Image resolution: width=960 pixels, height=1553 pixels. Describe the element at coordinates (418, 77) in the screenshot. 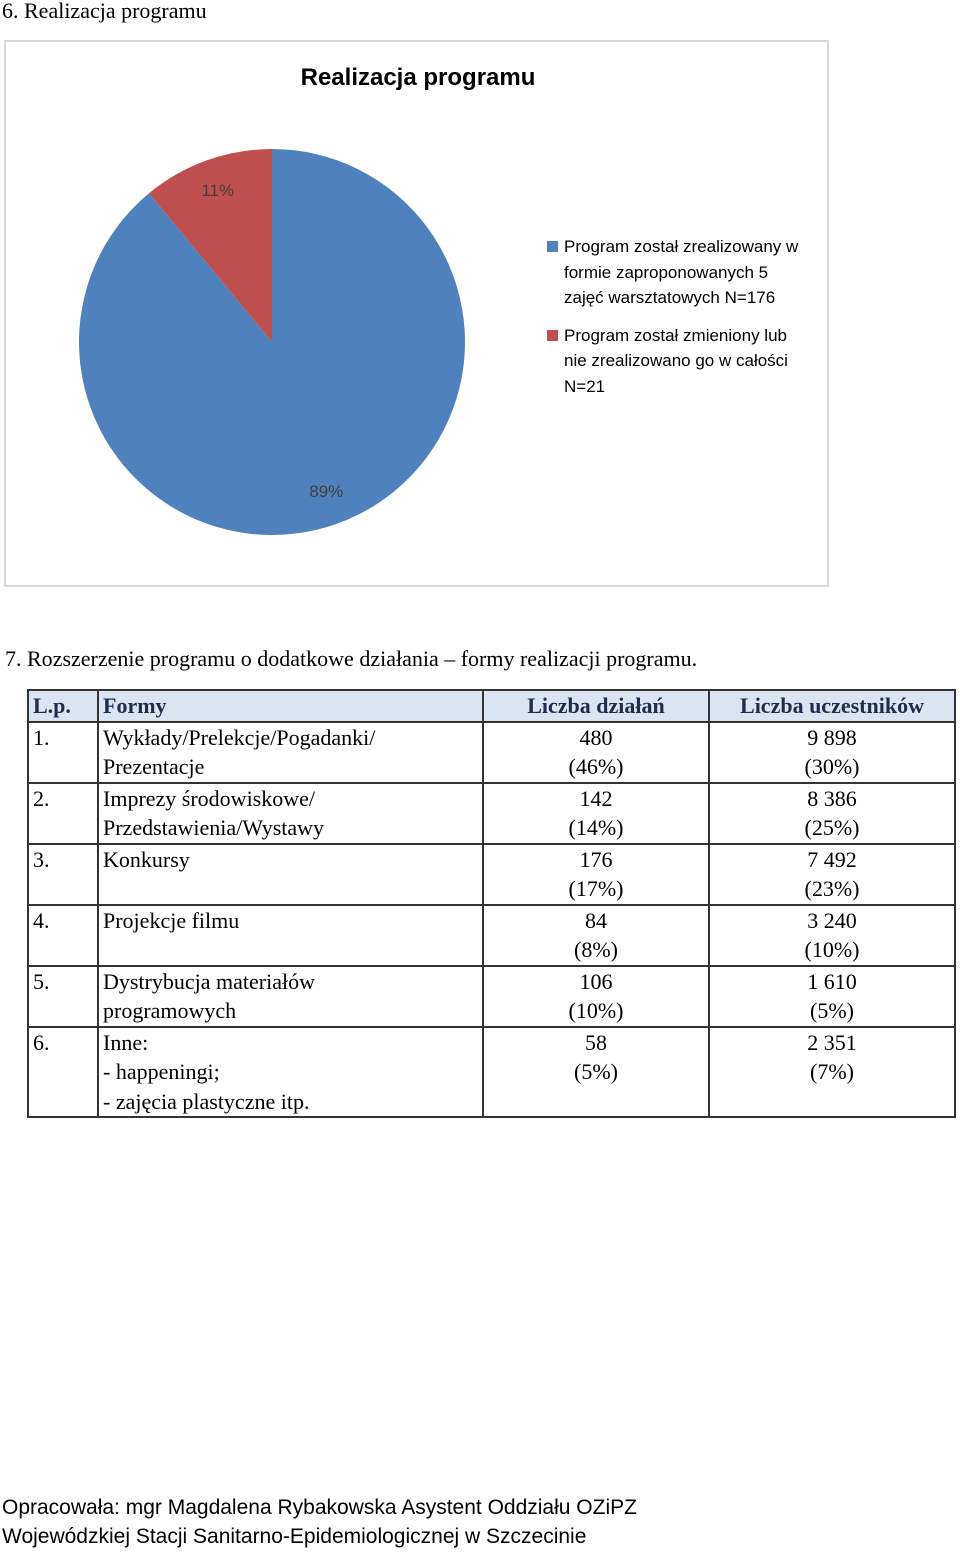

I see `chart-title: Realizacja programu` at that location.